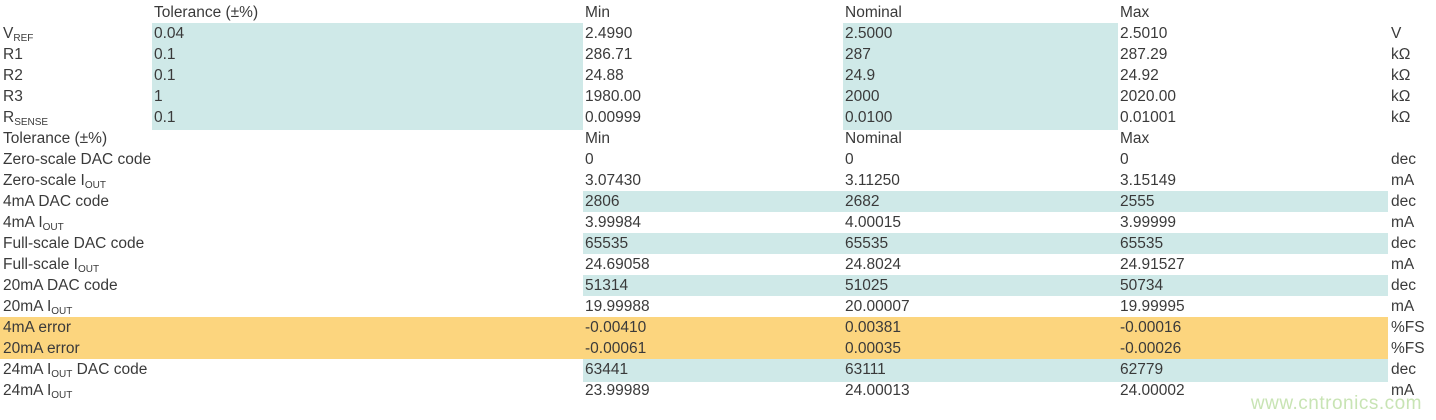  I want to click on row-label-text: R3, so click(13, 96).